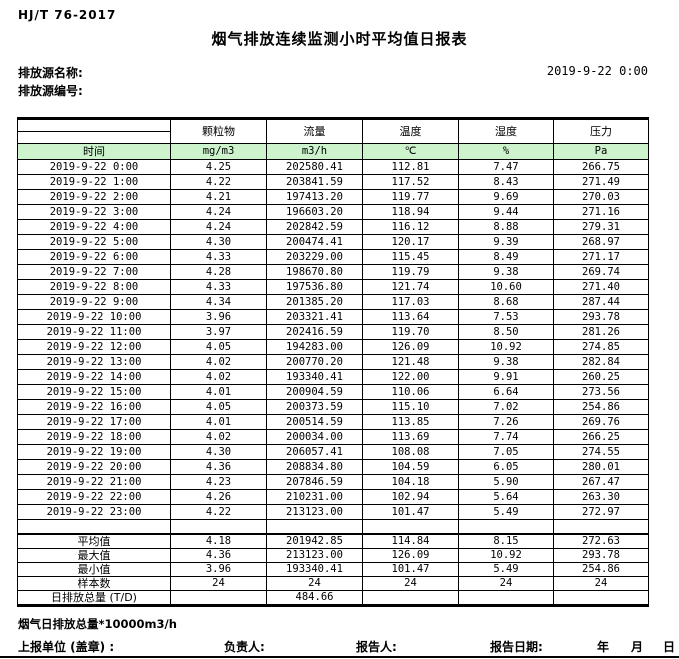 The image size is (679, 659). Describe the element at coordinates (333, 555) in the screenshot. I see `summary-row: 最大值 4.36 213123.00 126.09 10.92 293.78` at that location.